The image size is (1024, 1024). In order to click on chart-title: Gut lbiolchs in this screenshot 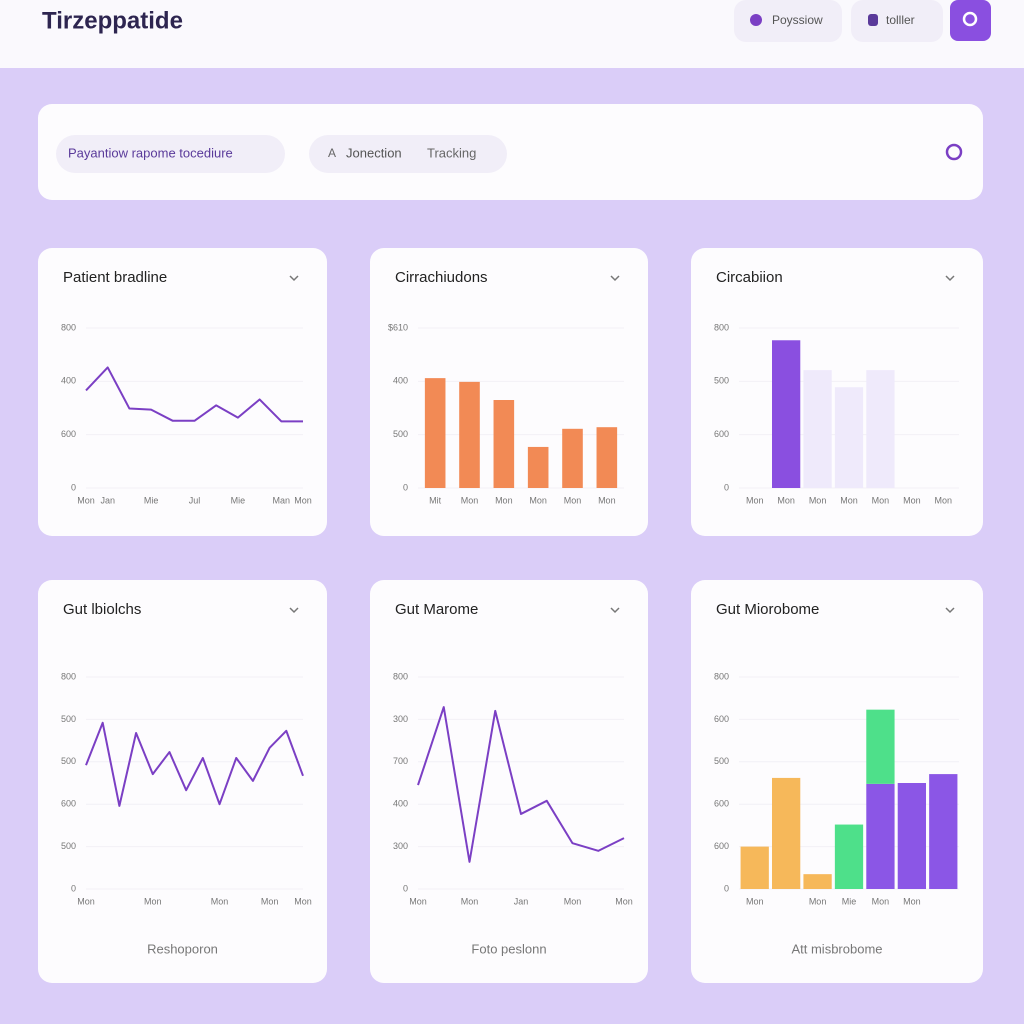, I will do `click(102, 609)`.